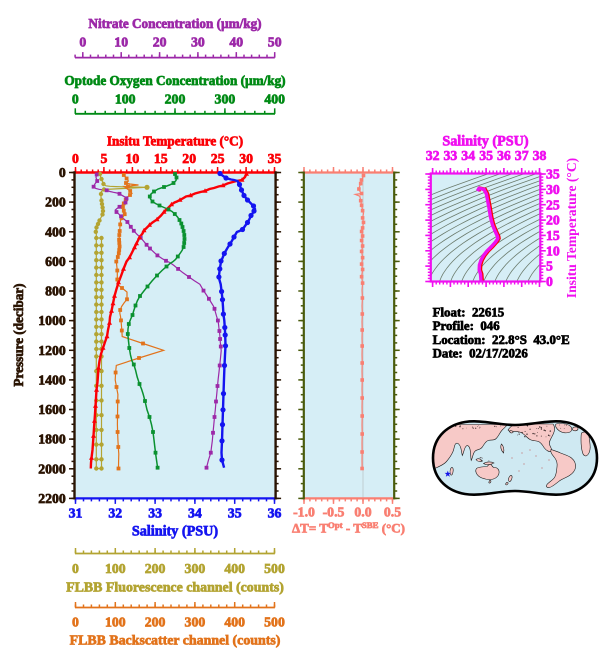  What do you see at coordinates (362, 512) in the screenshot?
I see `svg-text: 0.0` at bounding box center [362, 512].